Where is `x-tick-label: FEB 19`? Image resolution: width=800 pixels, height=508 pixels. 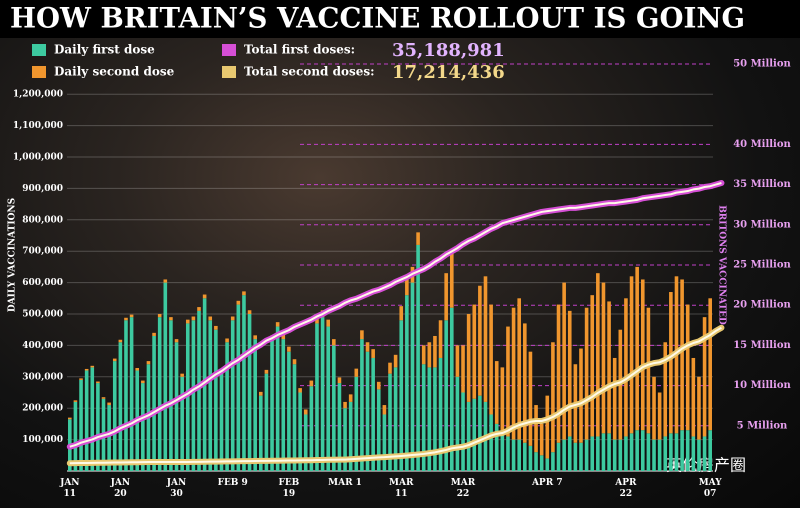
x-tick-label: FEB 19 is located at coordinates (289, 488).